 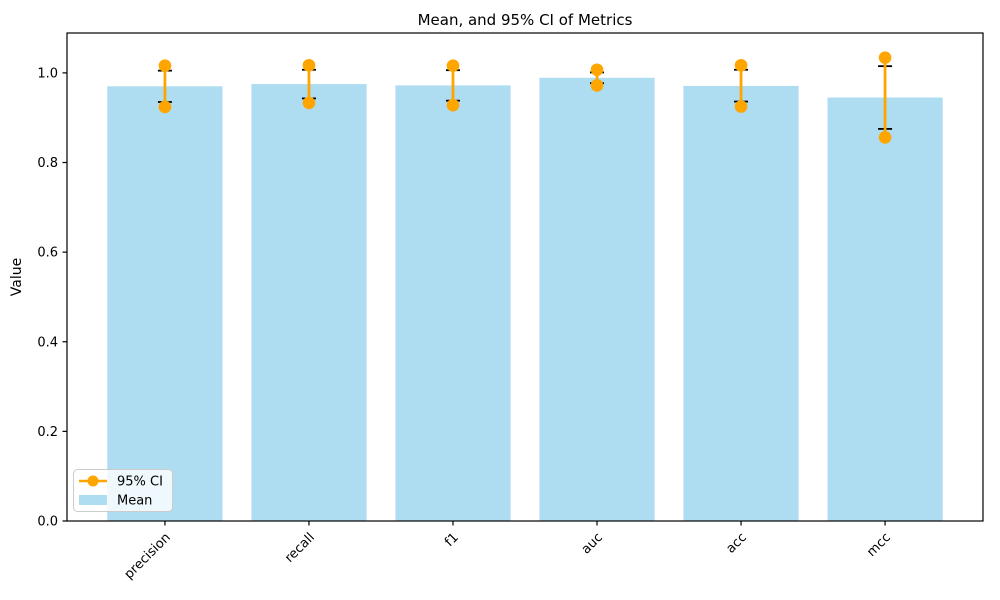 What do you see at coordinates (165, 66) in the screenshot?
I see `ci-dot-high-precision` at bounding box center [165, 66].